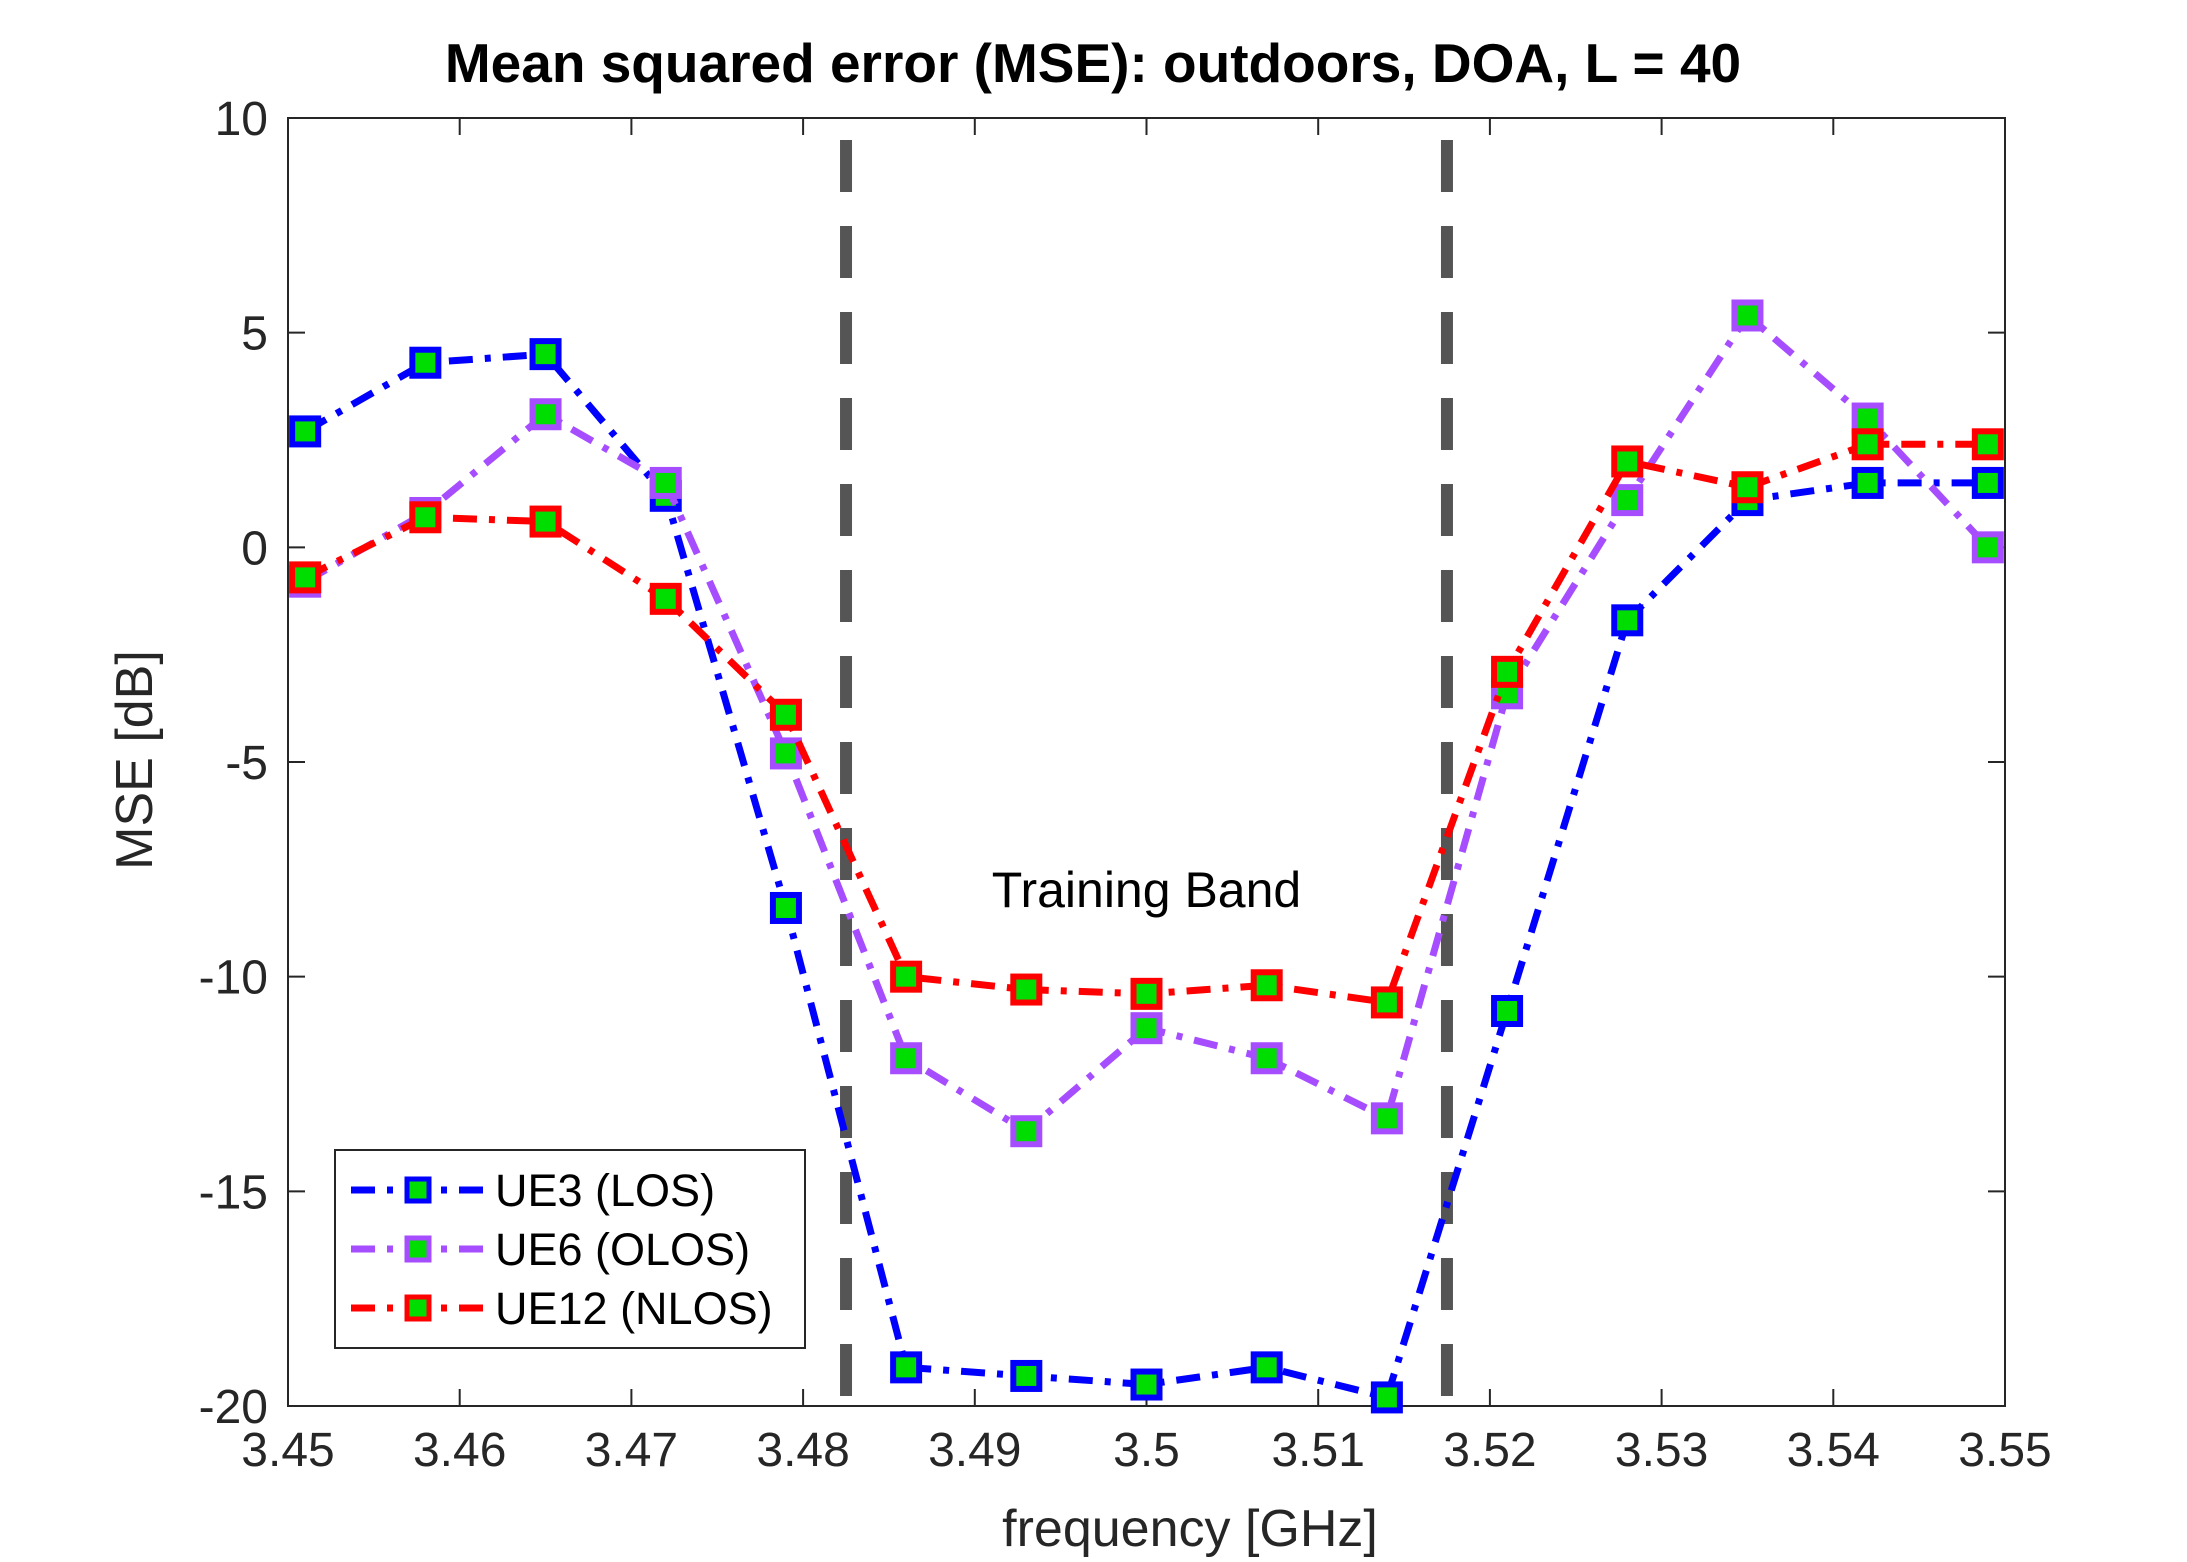 This screenshot has height=1562, width=2187. I want to click on x-tick-label: 3.46, so click(459, 1450).